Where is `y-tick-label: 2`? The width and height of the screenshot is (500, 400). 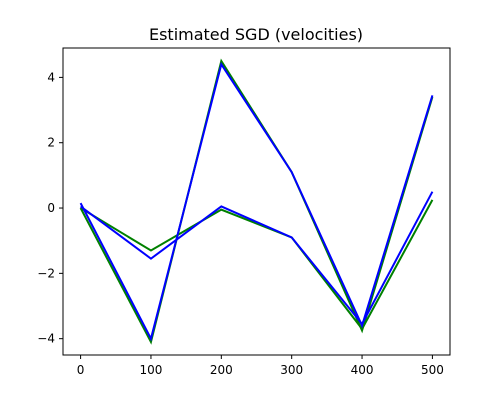
y-tick-label: 2 is located at coordinates (51, 143).